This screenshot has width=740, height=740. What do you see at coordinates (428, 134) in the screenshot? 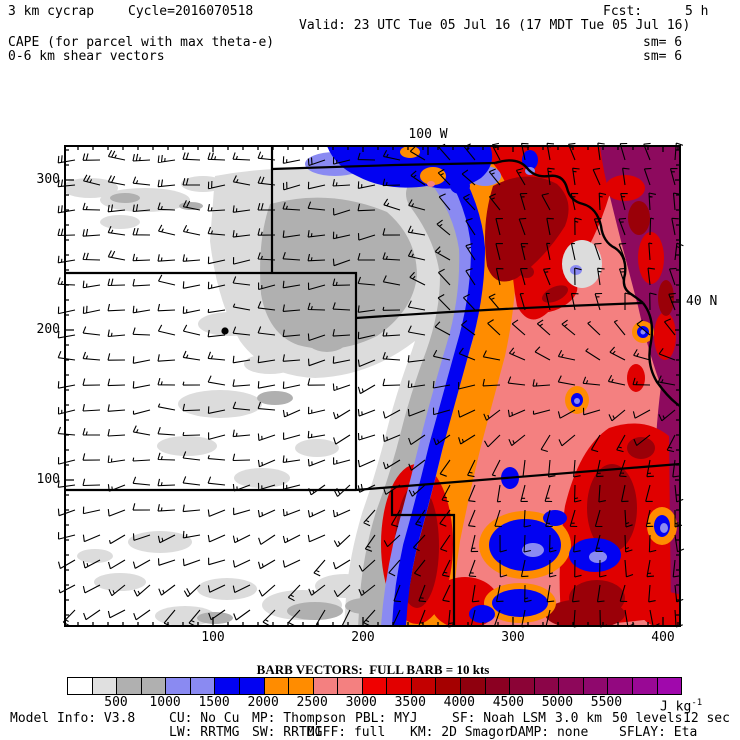
I see `longitude-label: 100 W` at bounding box center [428, 134].